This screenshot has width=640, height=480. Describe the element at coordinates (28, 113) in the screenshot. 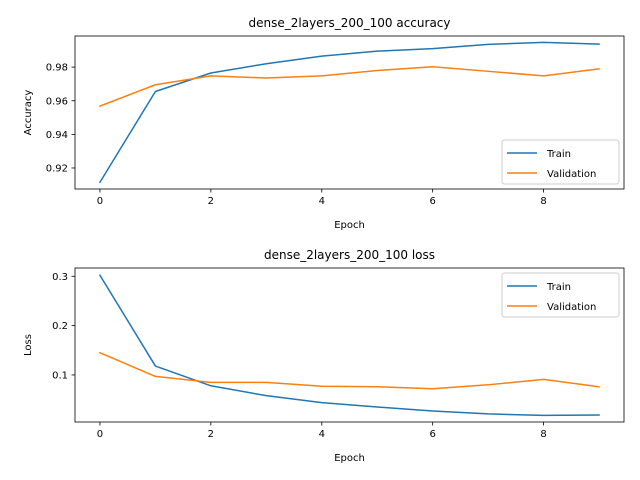

I see `y-axis-title: Accuracy` at that location.